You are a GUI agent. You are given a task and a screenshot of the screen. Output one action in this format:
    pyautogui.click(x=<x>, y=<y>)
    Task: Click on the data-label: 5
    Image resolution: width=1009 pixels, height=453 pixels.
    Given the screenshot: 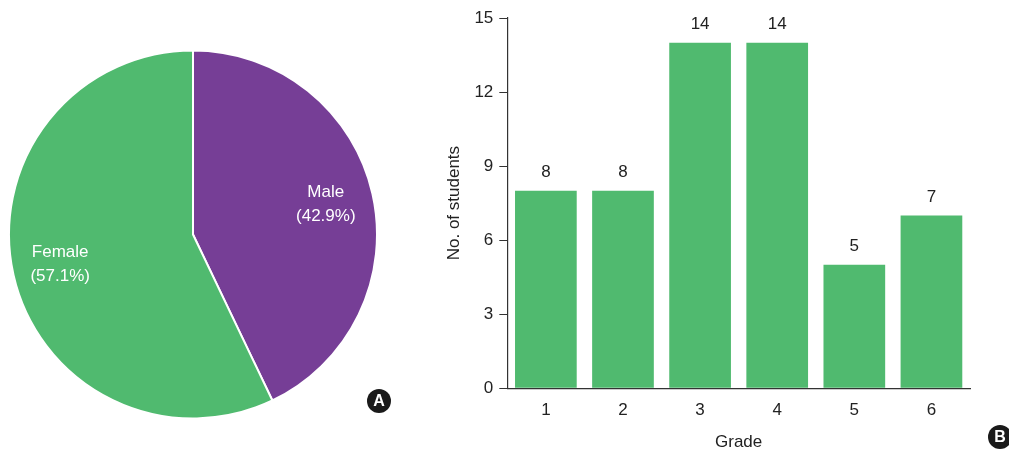 What is the action you would take?
    pyautogui.click(x=854, y=245)
    